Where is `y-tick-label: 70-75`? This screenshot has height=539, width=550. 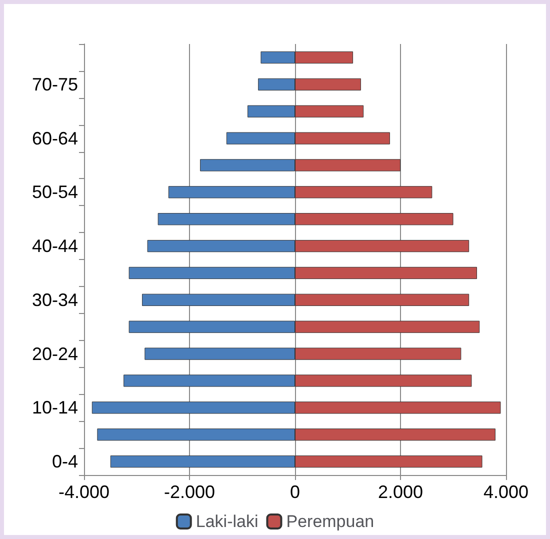
y-tick-label: 70-75 is located at coordinates (55, 84).